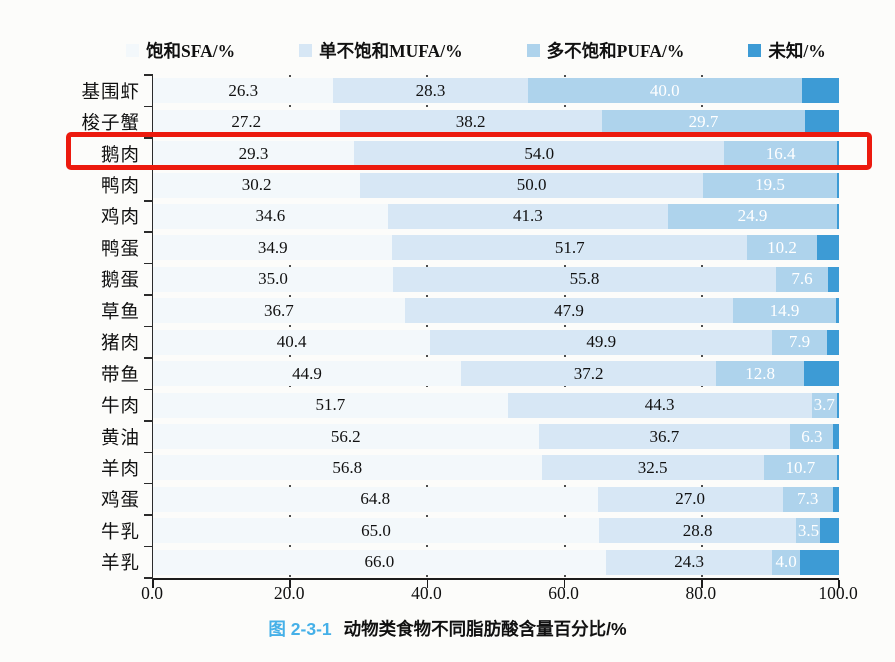 The width and height of the screenshot is (895, 662). What do you see at coordinates (689, 562) in the screenshot?
I see `segment-mufa: 24.3` at bounding box center [689, 562].